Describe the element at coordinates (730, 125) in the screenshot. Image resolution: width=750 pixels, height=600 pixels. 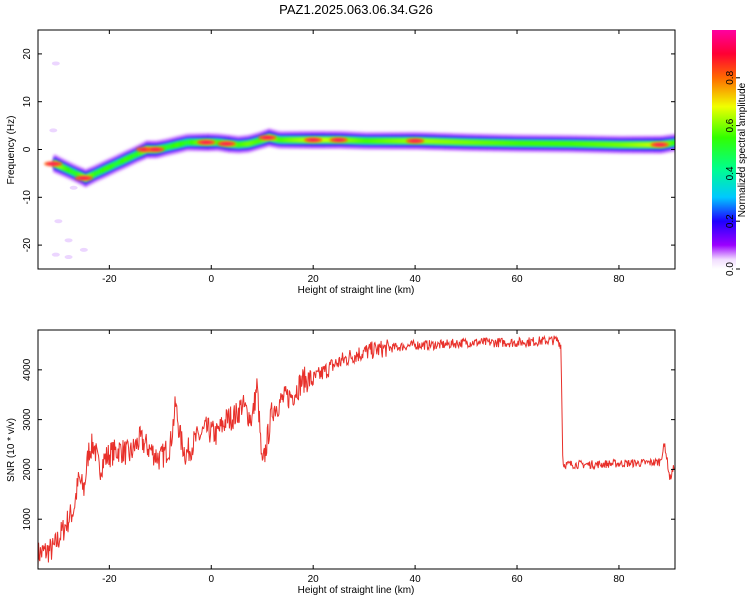
I see `colorbar-tick-label: 0.6` at that location.